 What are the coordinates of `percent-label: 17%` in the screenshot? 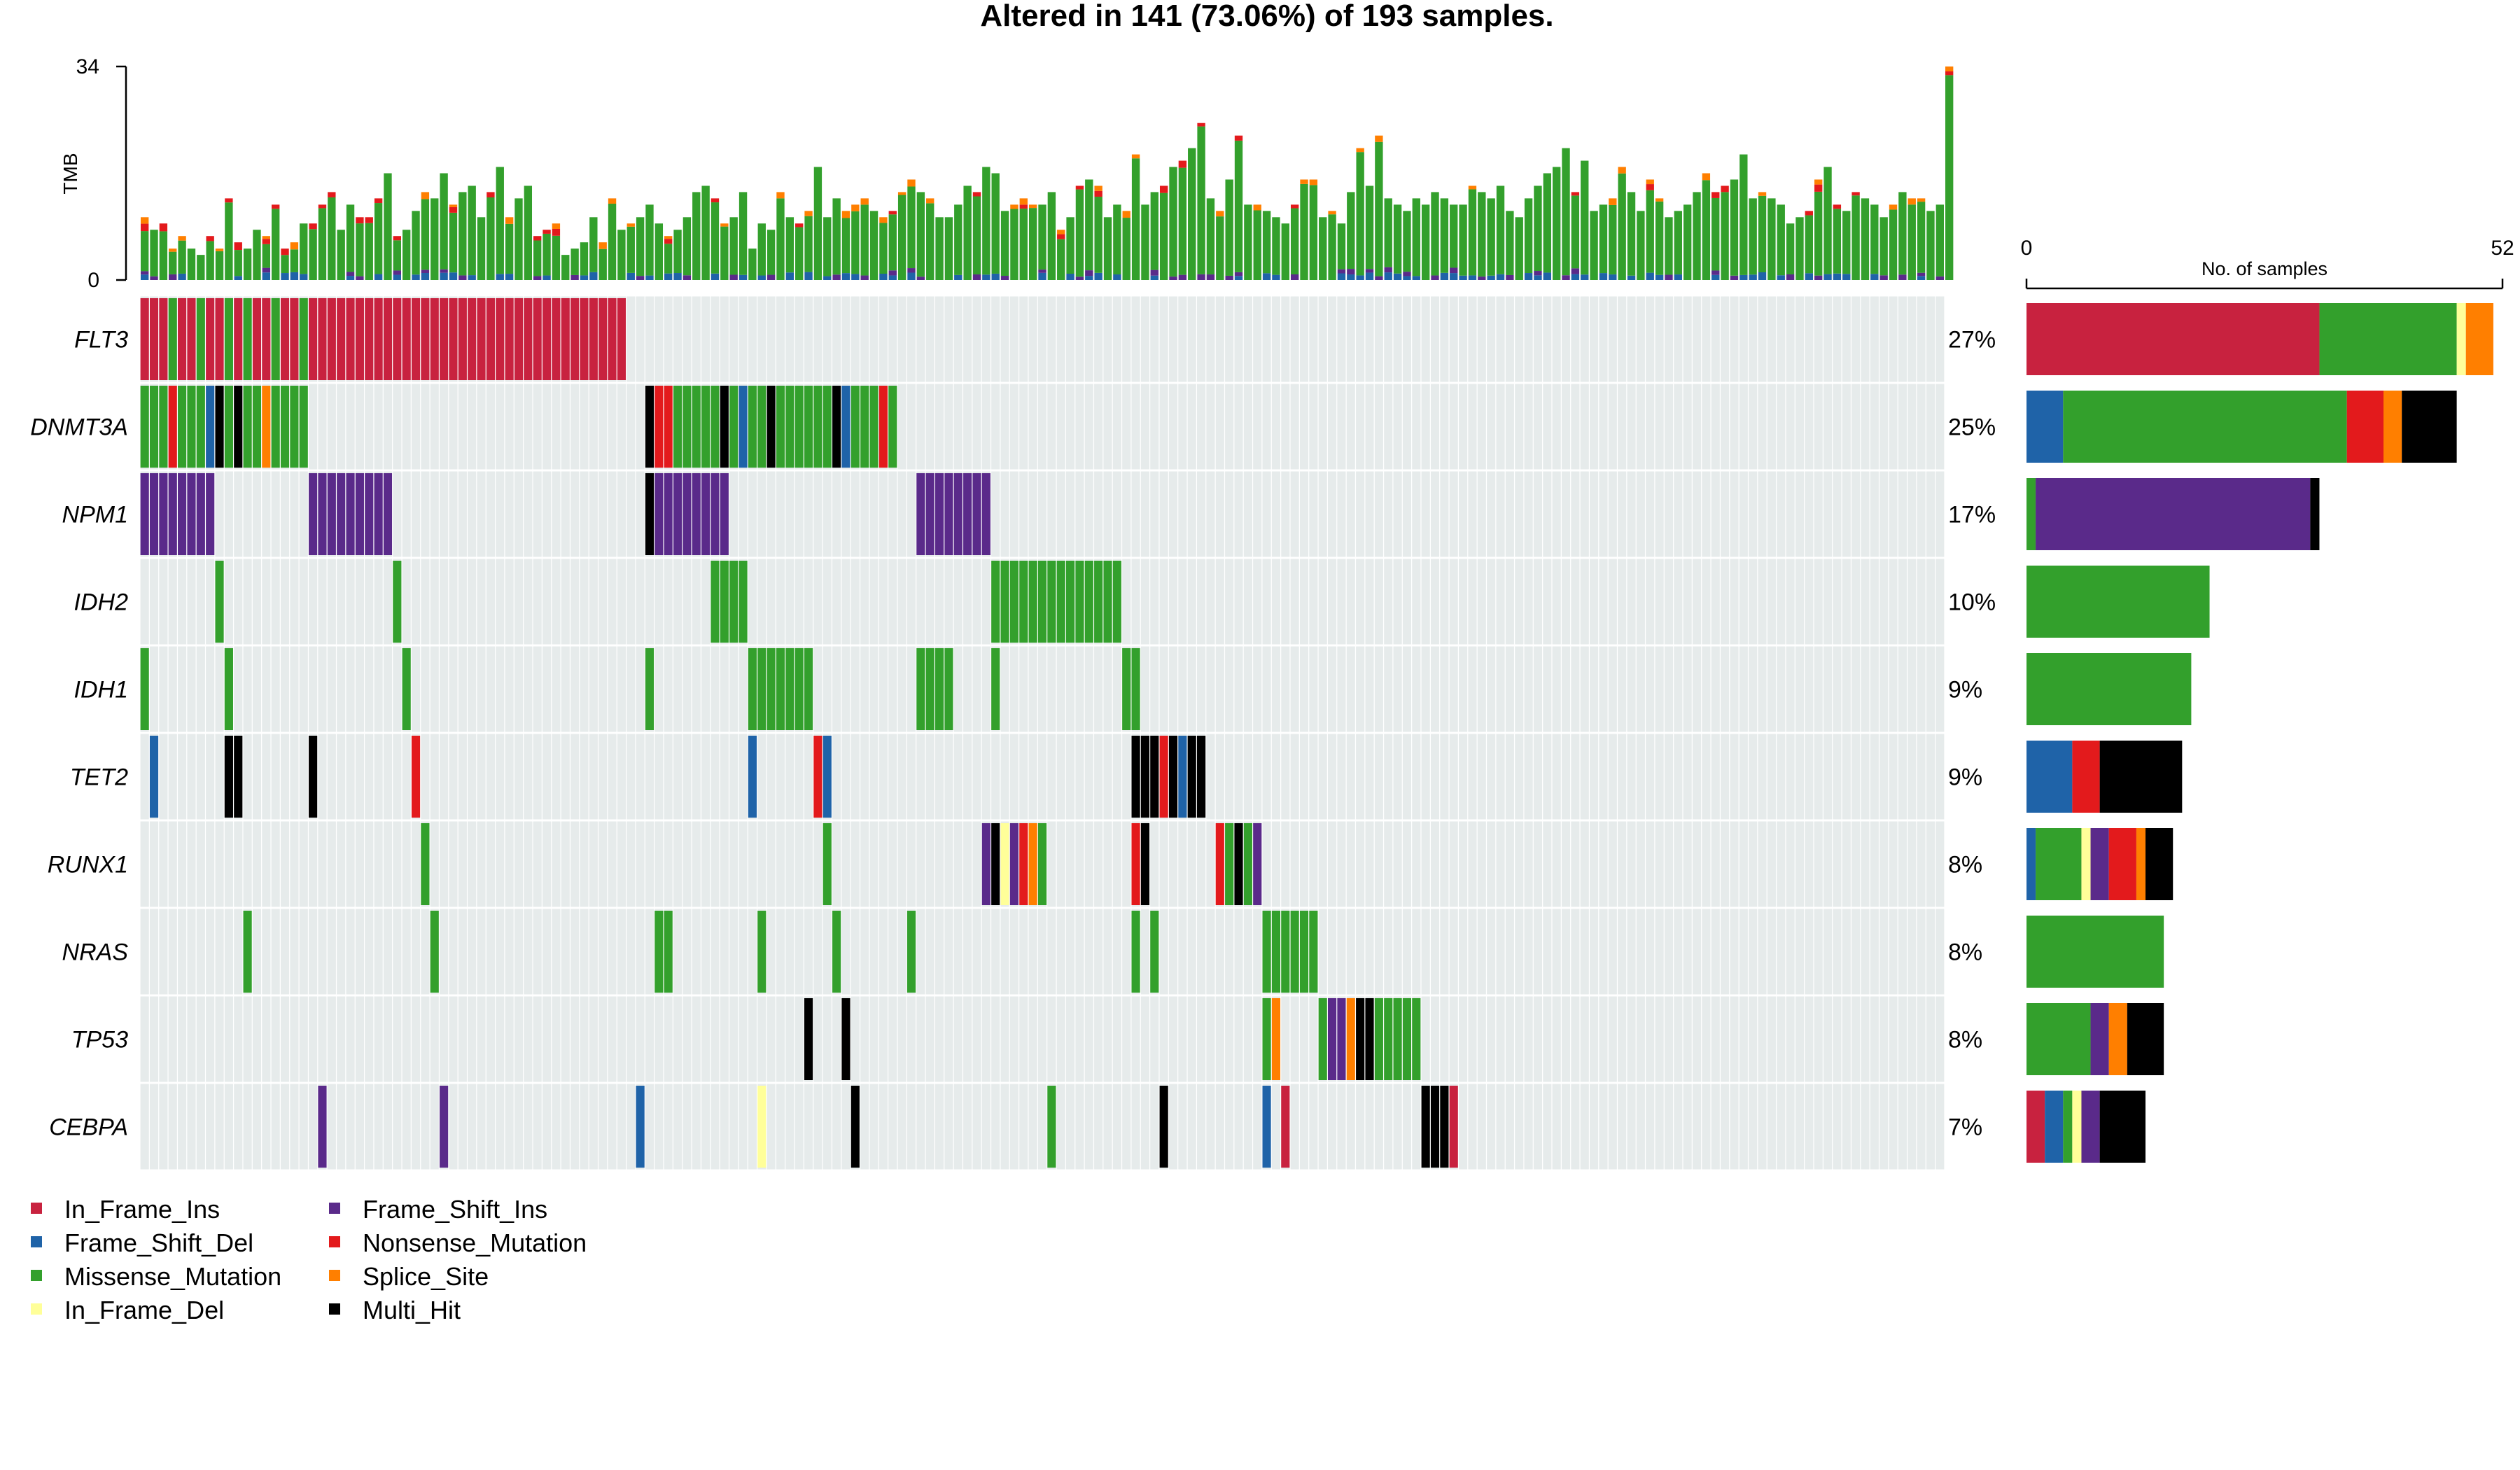 It's located at (1972, 515).